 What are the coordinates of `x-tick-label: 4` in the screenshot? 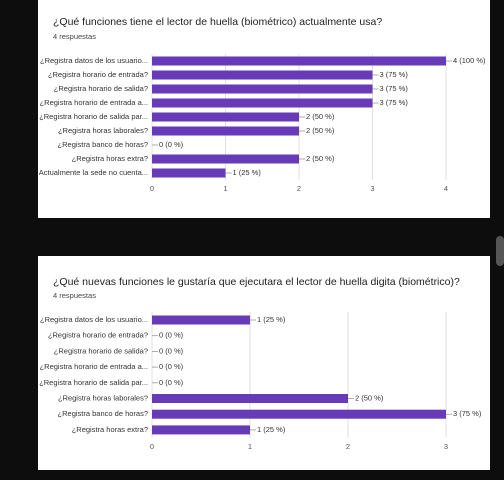 It's located at (446, 188).